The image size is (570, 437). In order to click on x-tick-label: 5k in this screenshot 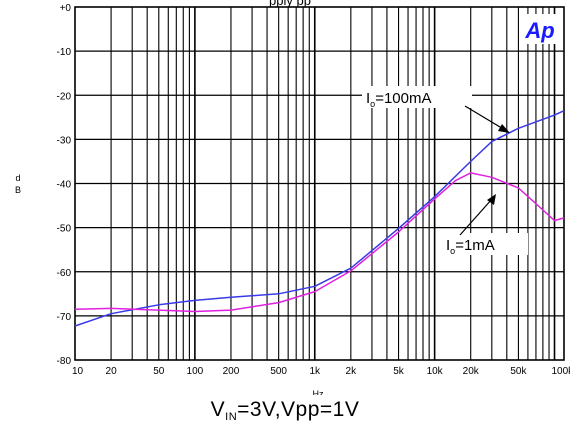, I will do `click(399, 371)`.